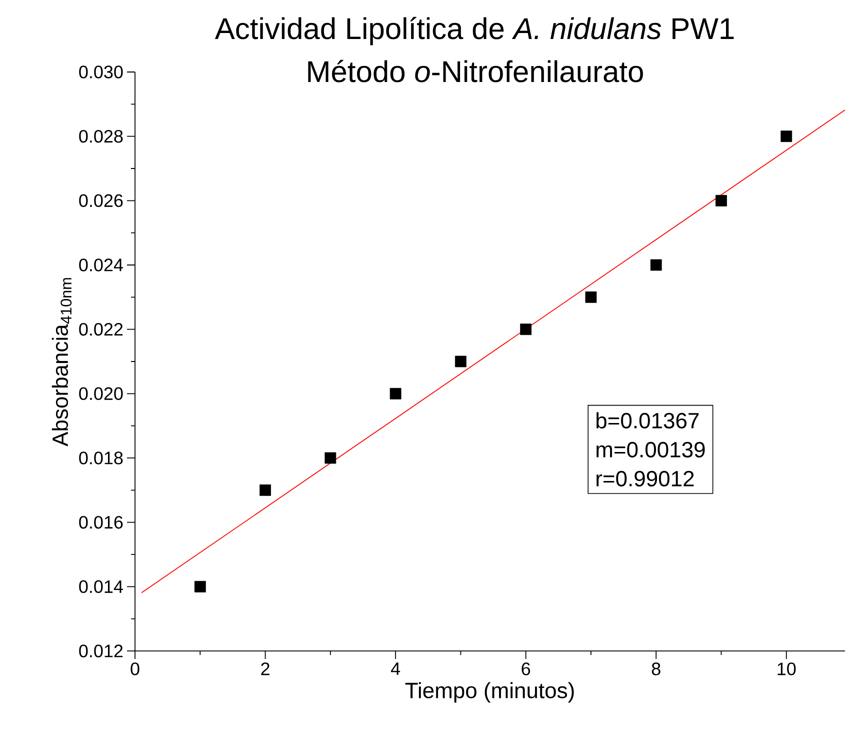 Image resolution: width=846 pixels, height=744 pixels. I want to click on y-tick-label: 0.016, so click(101, 522).